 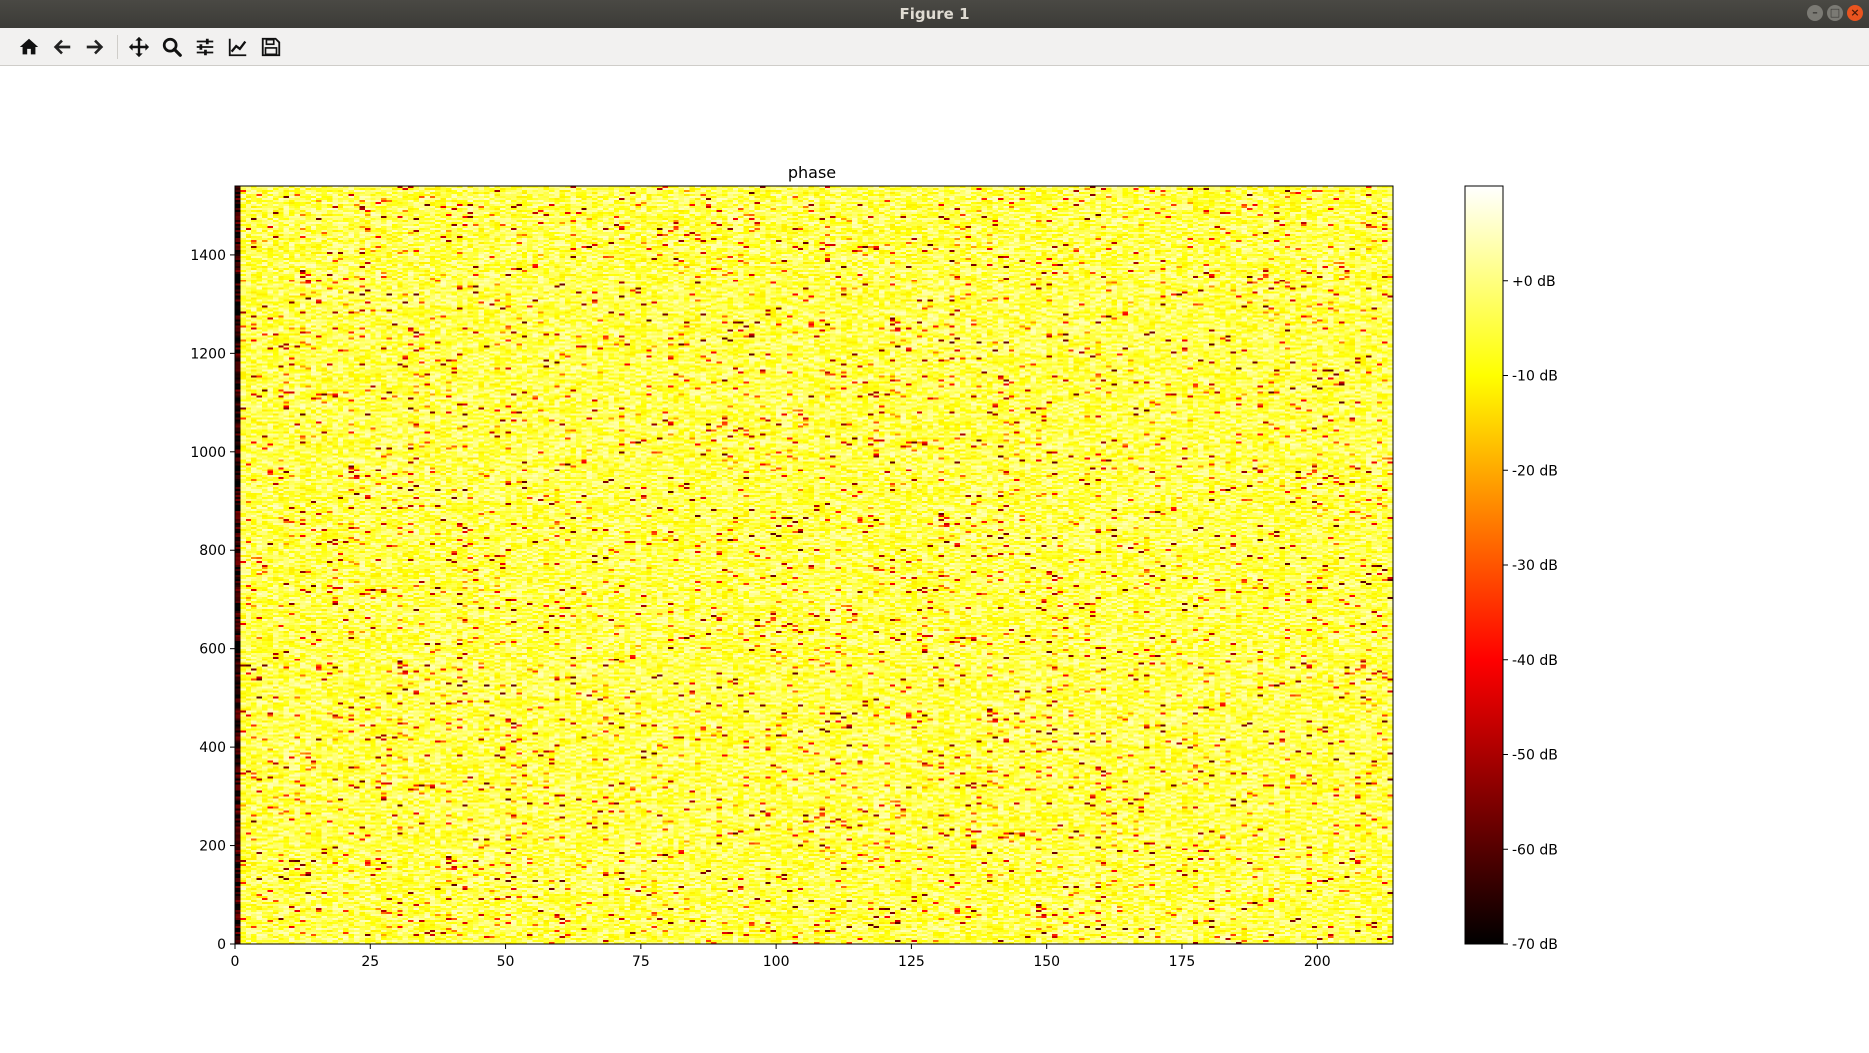 What do you see at coordinates (1855, 13) in the screenshot?
I see `close-button: ×` at bounding box center [1855, 13].